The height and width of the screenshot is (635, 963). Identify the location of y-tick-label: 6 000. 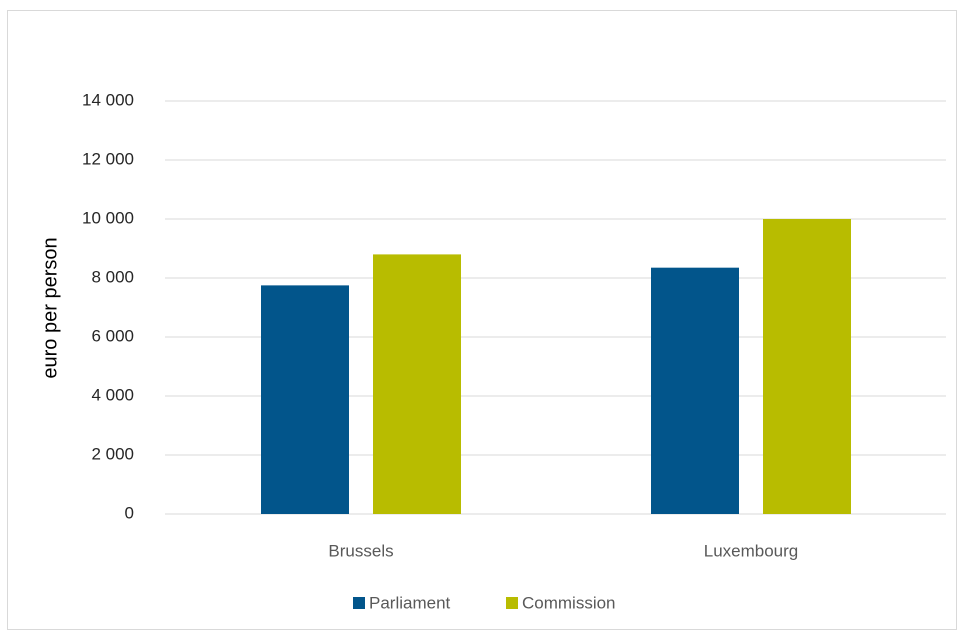
(112, 335).